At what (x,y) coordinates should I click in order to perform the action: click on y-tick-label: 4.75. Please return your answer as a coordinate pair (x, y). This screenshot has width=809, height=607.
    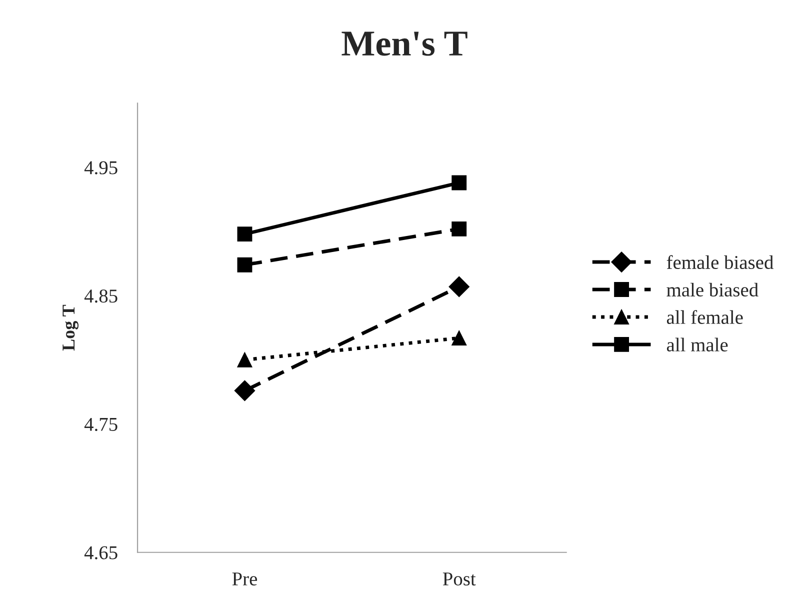
    Looking at the image, I should click on (101, 425).